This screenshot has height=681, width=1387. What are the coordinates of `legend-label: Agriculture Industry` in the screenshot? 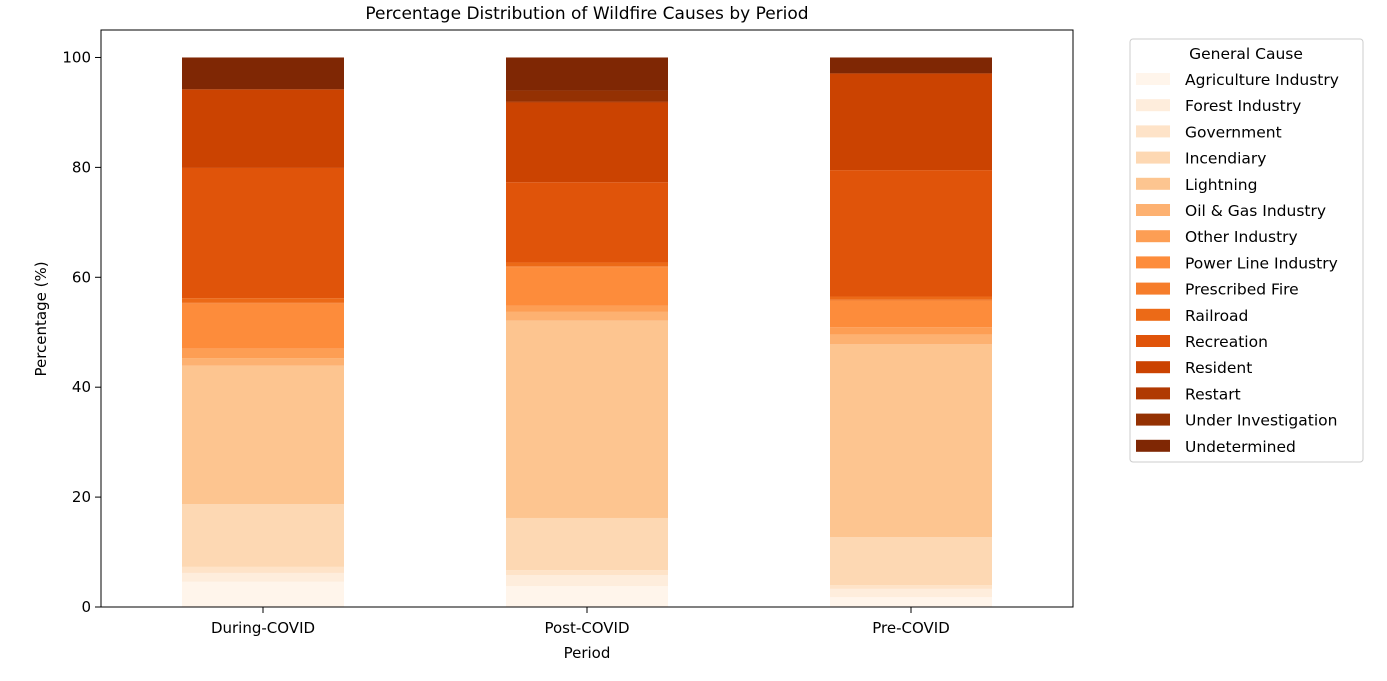 It's located at (1262, 80).